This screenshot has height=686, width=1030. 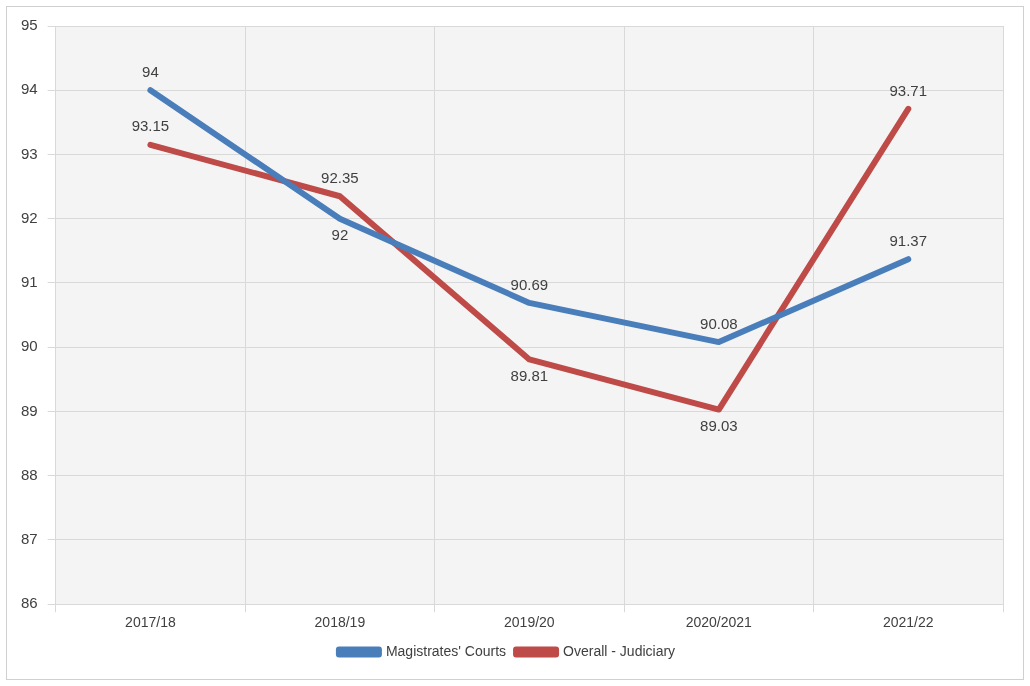 What do you see at coordinates (529, 622) in the screenshot?
I see `x-tick-label: 2019/20` at bounding box center [529, 622].